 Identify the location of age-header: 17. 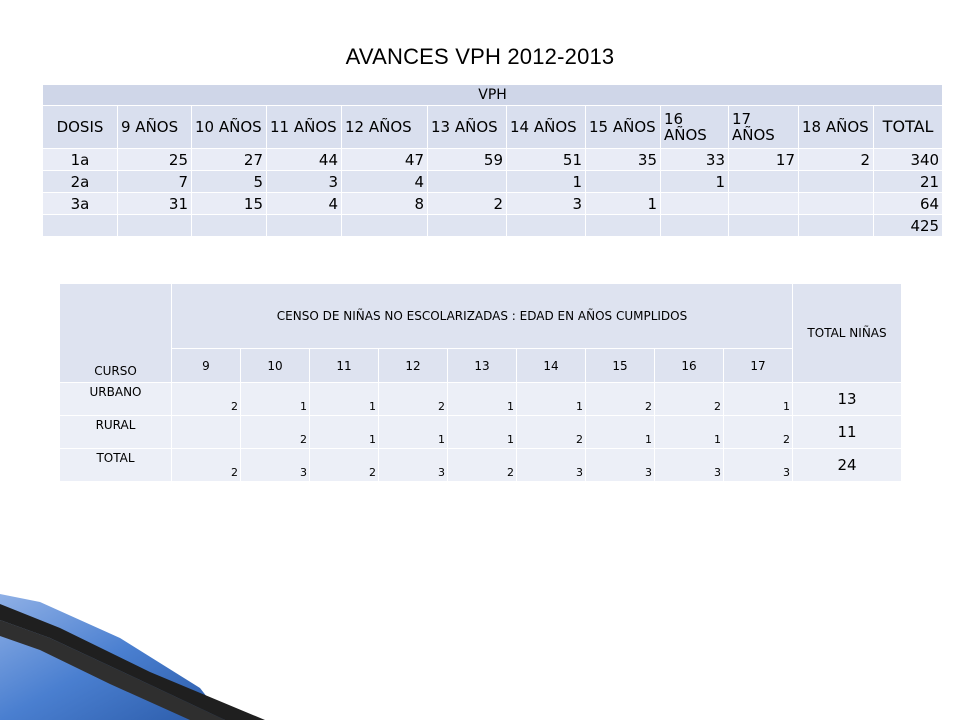
(758, 365).